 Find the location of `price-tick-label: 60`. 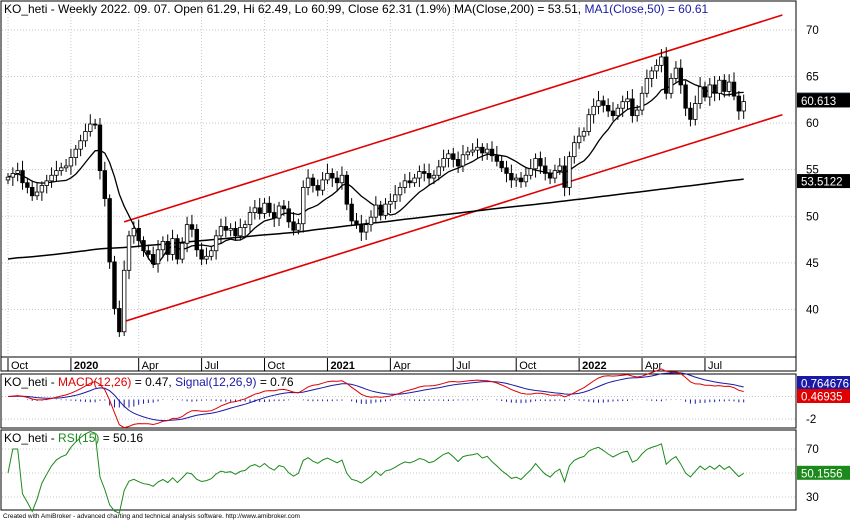

price-tick-label: 60 is located at coordinates (812, 124).